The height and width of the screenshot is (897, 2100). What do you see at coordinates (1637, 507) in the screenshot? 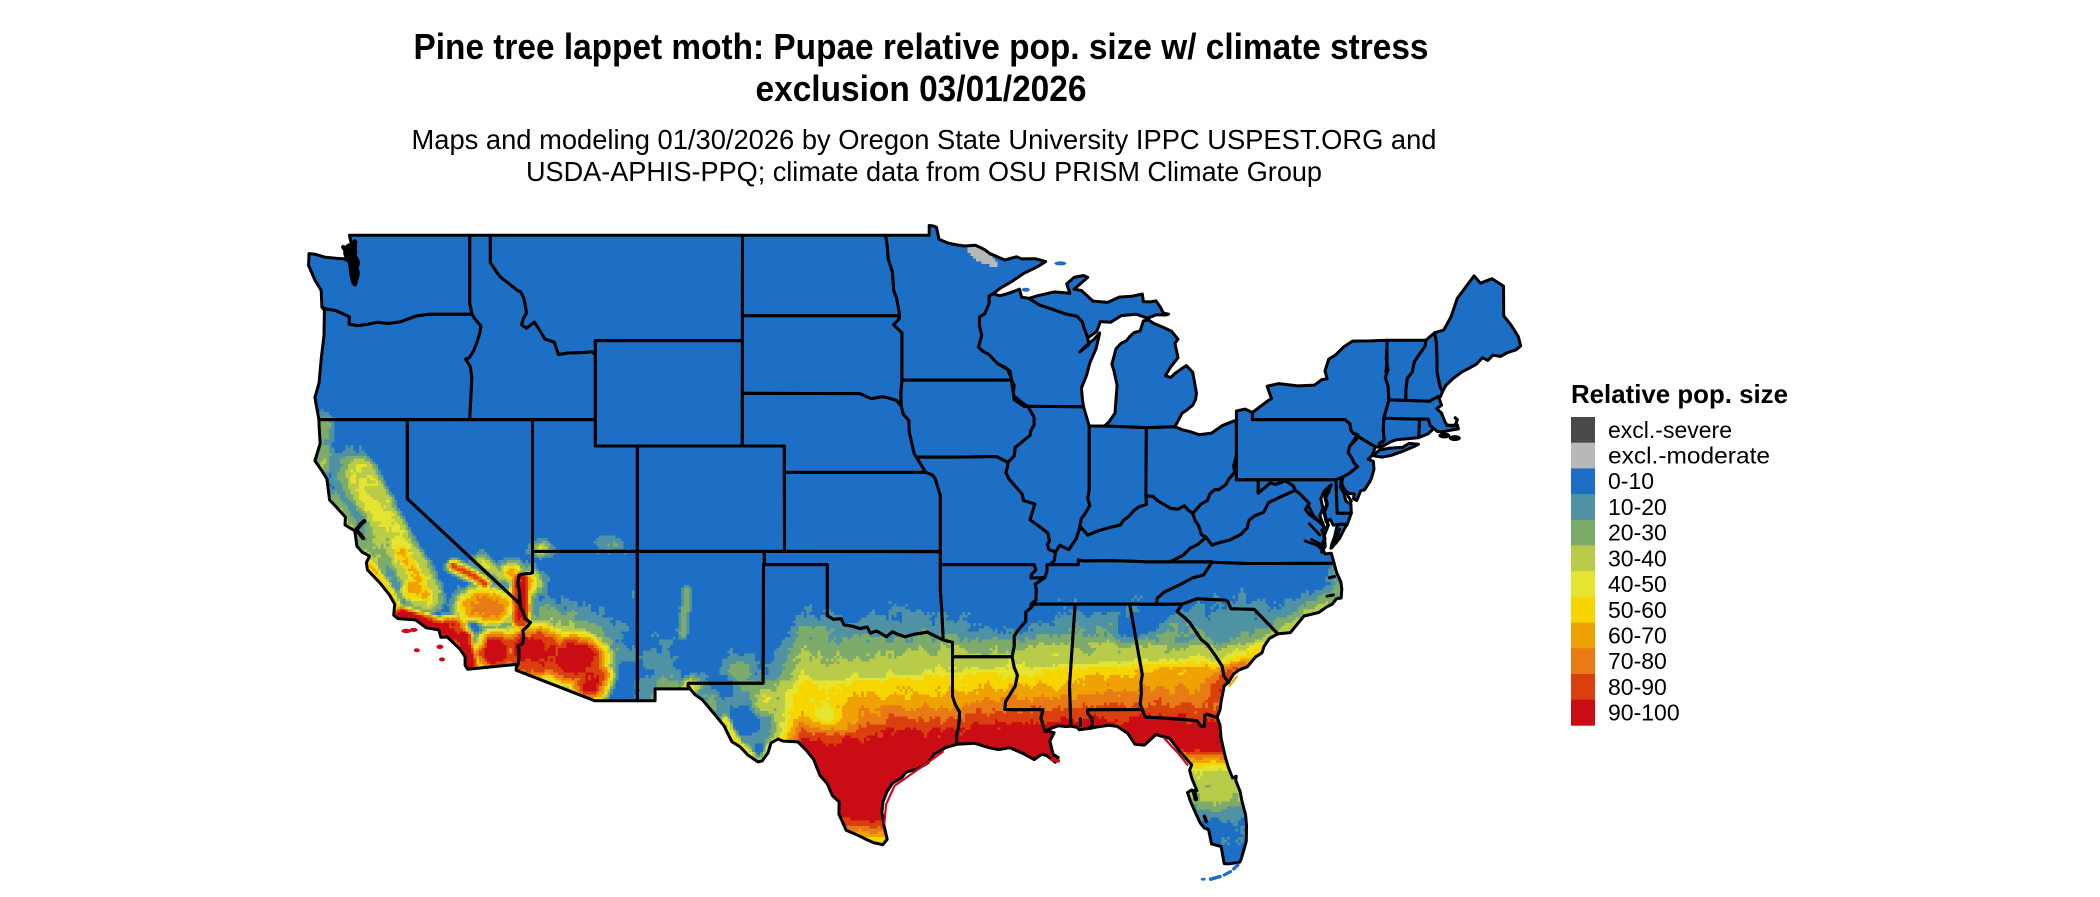
I see `svg-text: 10-20` at bounding box center [1637, 507].